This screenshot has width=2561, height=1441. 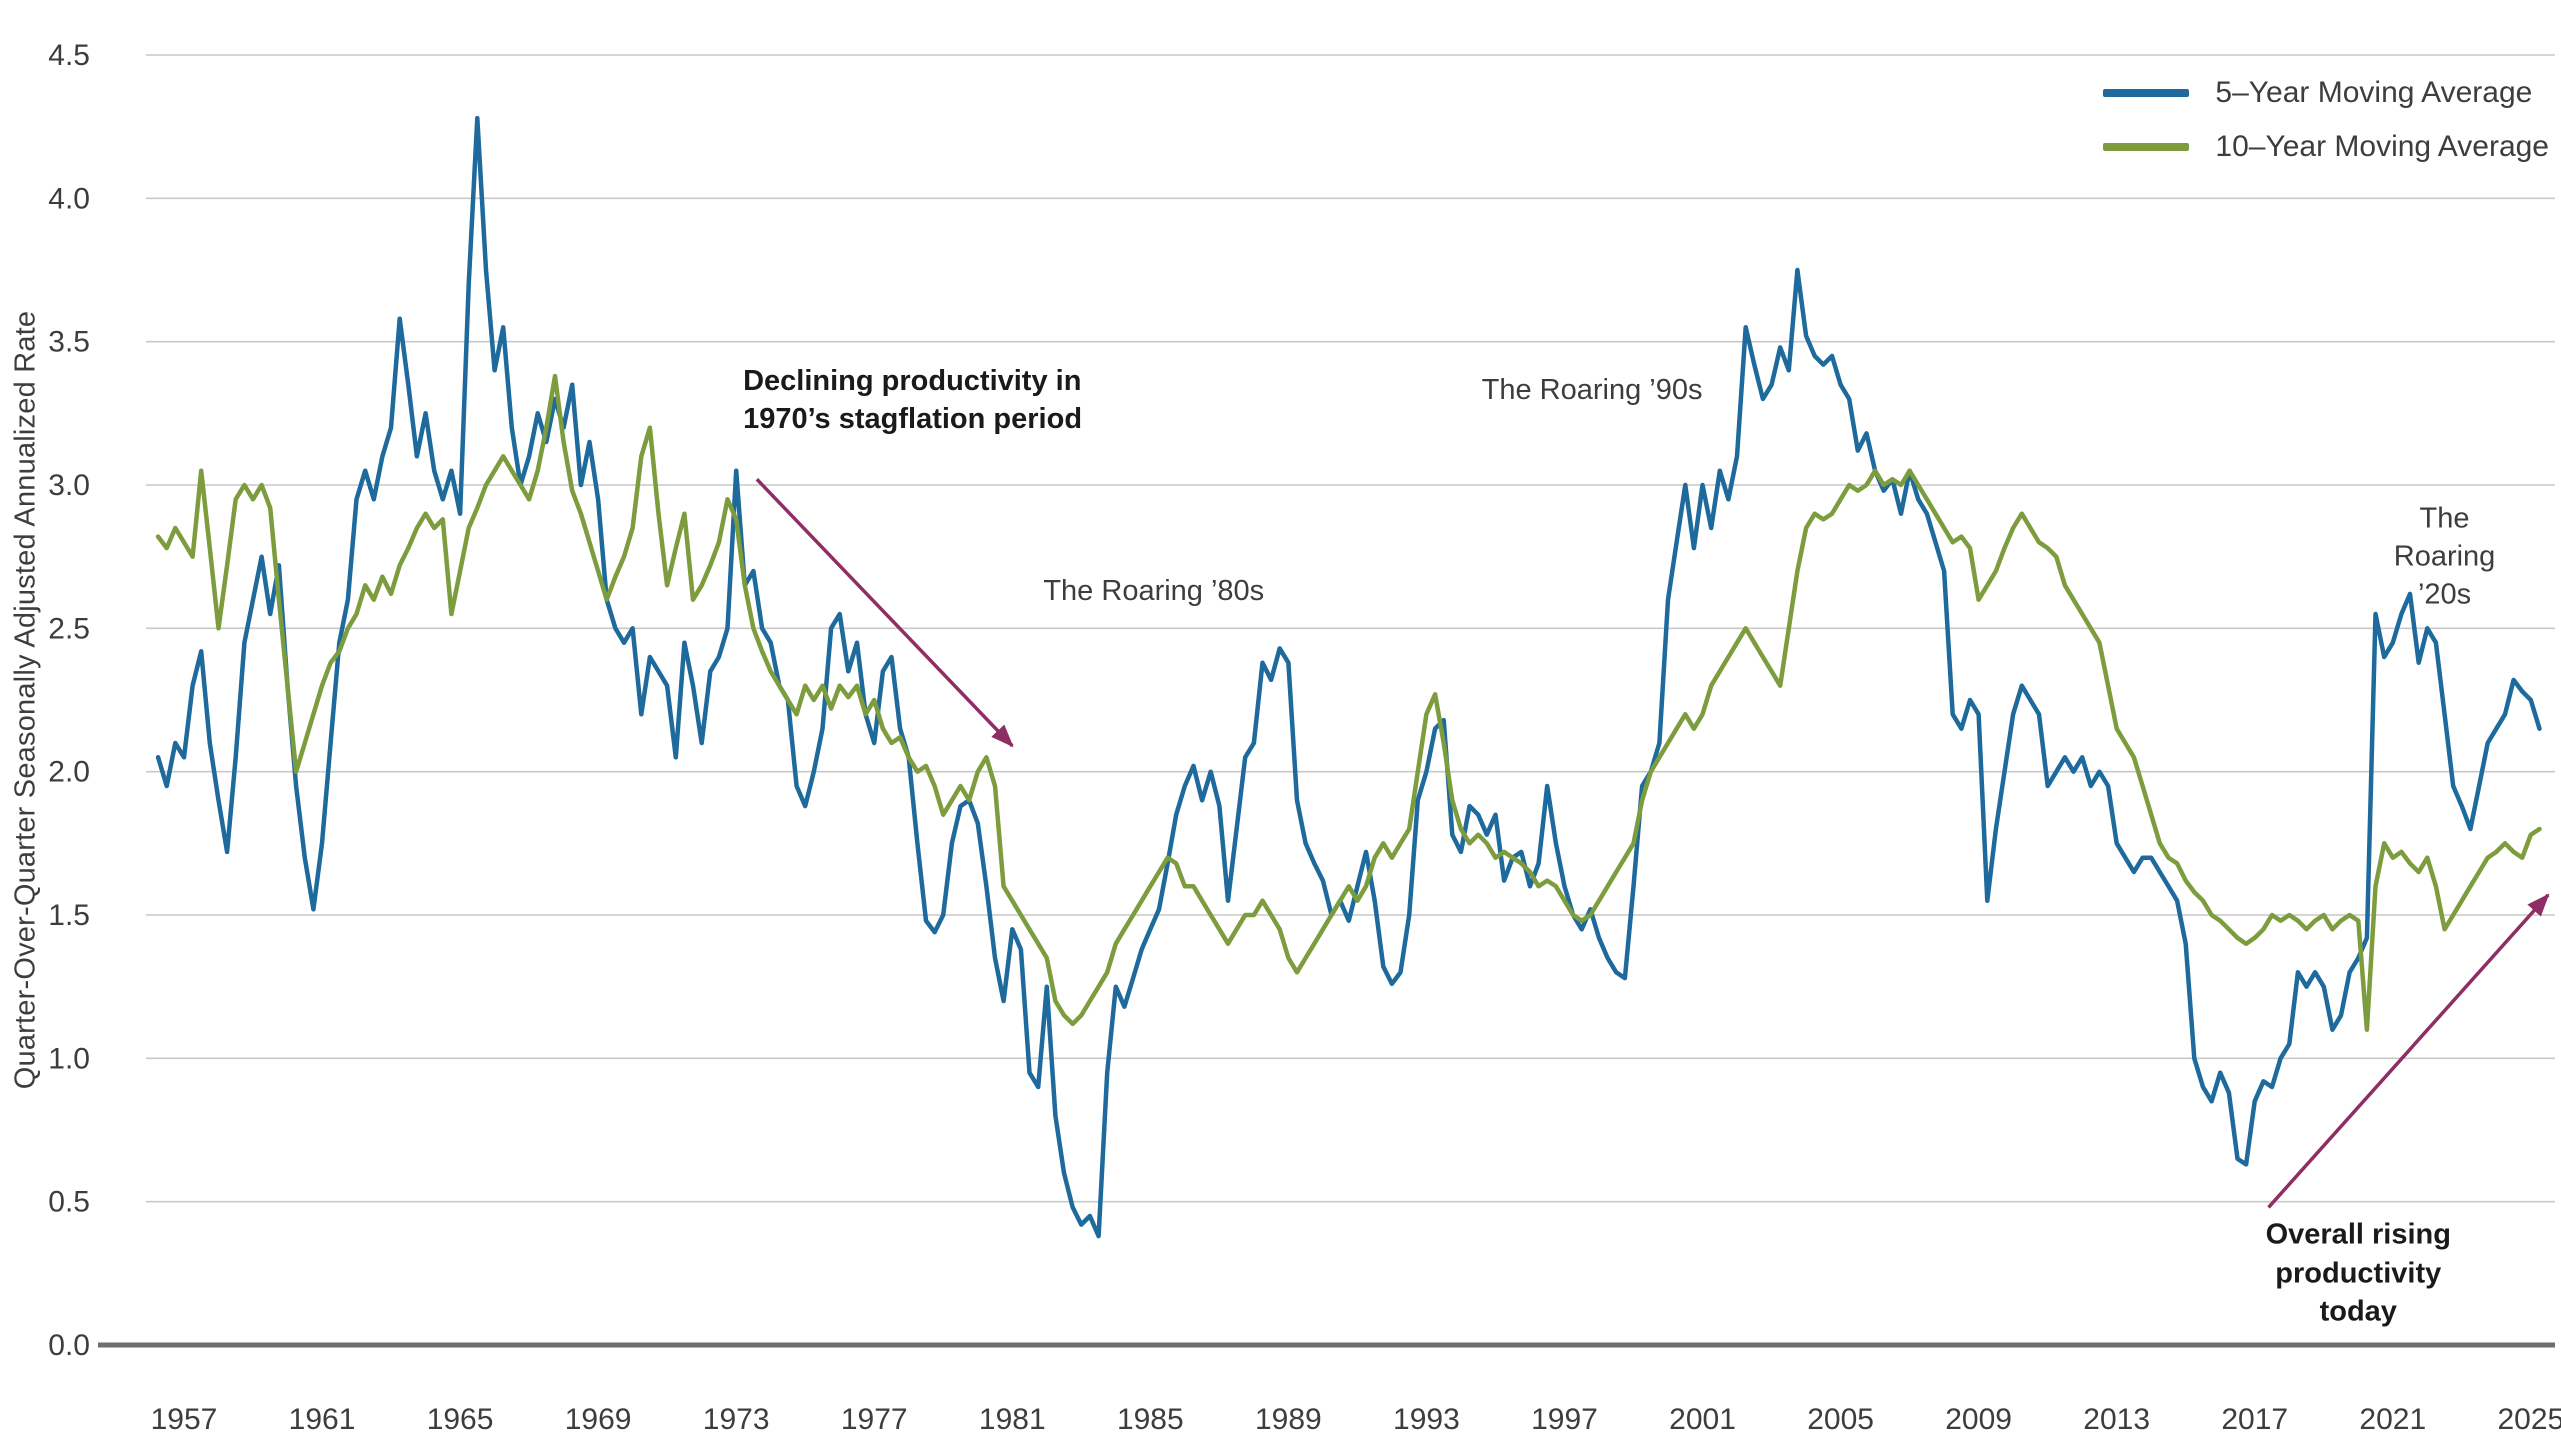 What do you see at coordinates (1840, 1419) in the screenshot?
I see `x-tick-label: 2005` at bounding box center [1840, 1419].